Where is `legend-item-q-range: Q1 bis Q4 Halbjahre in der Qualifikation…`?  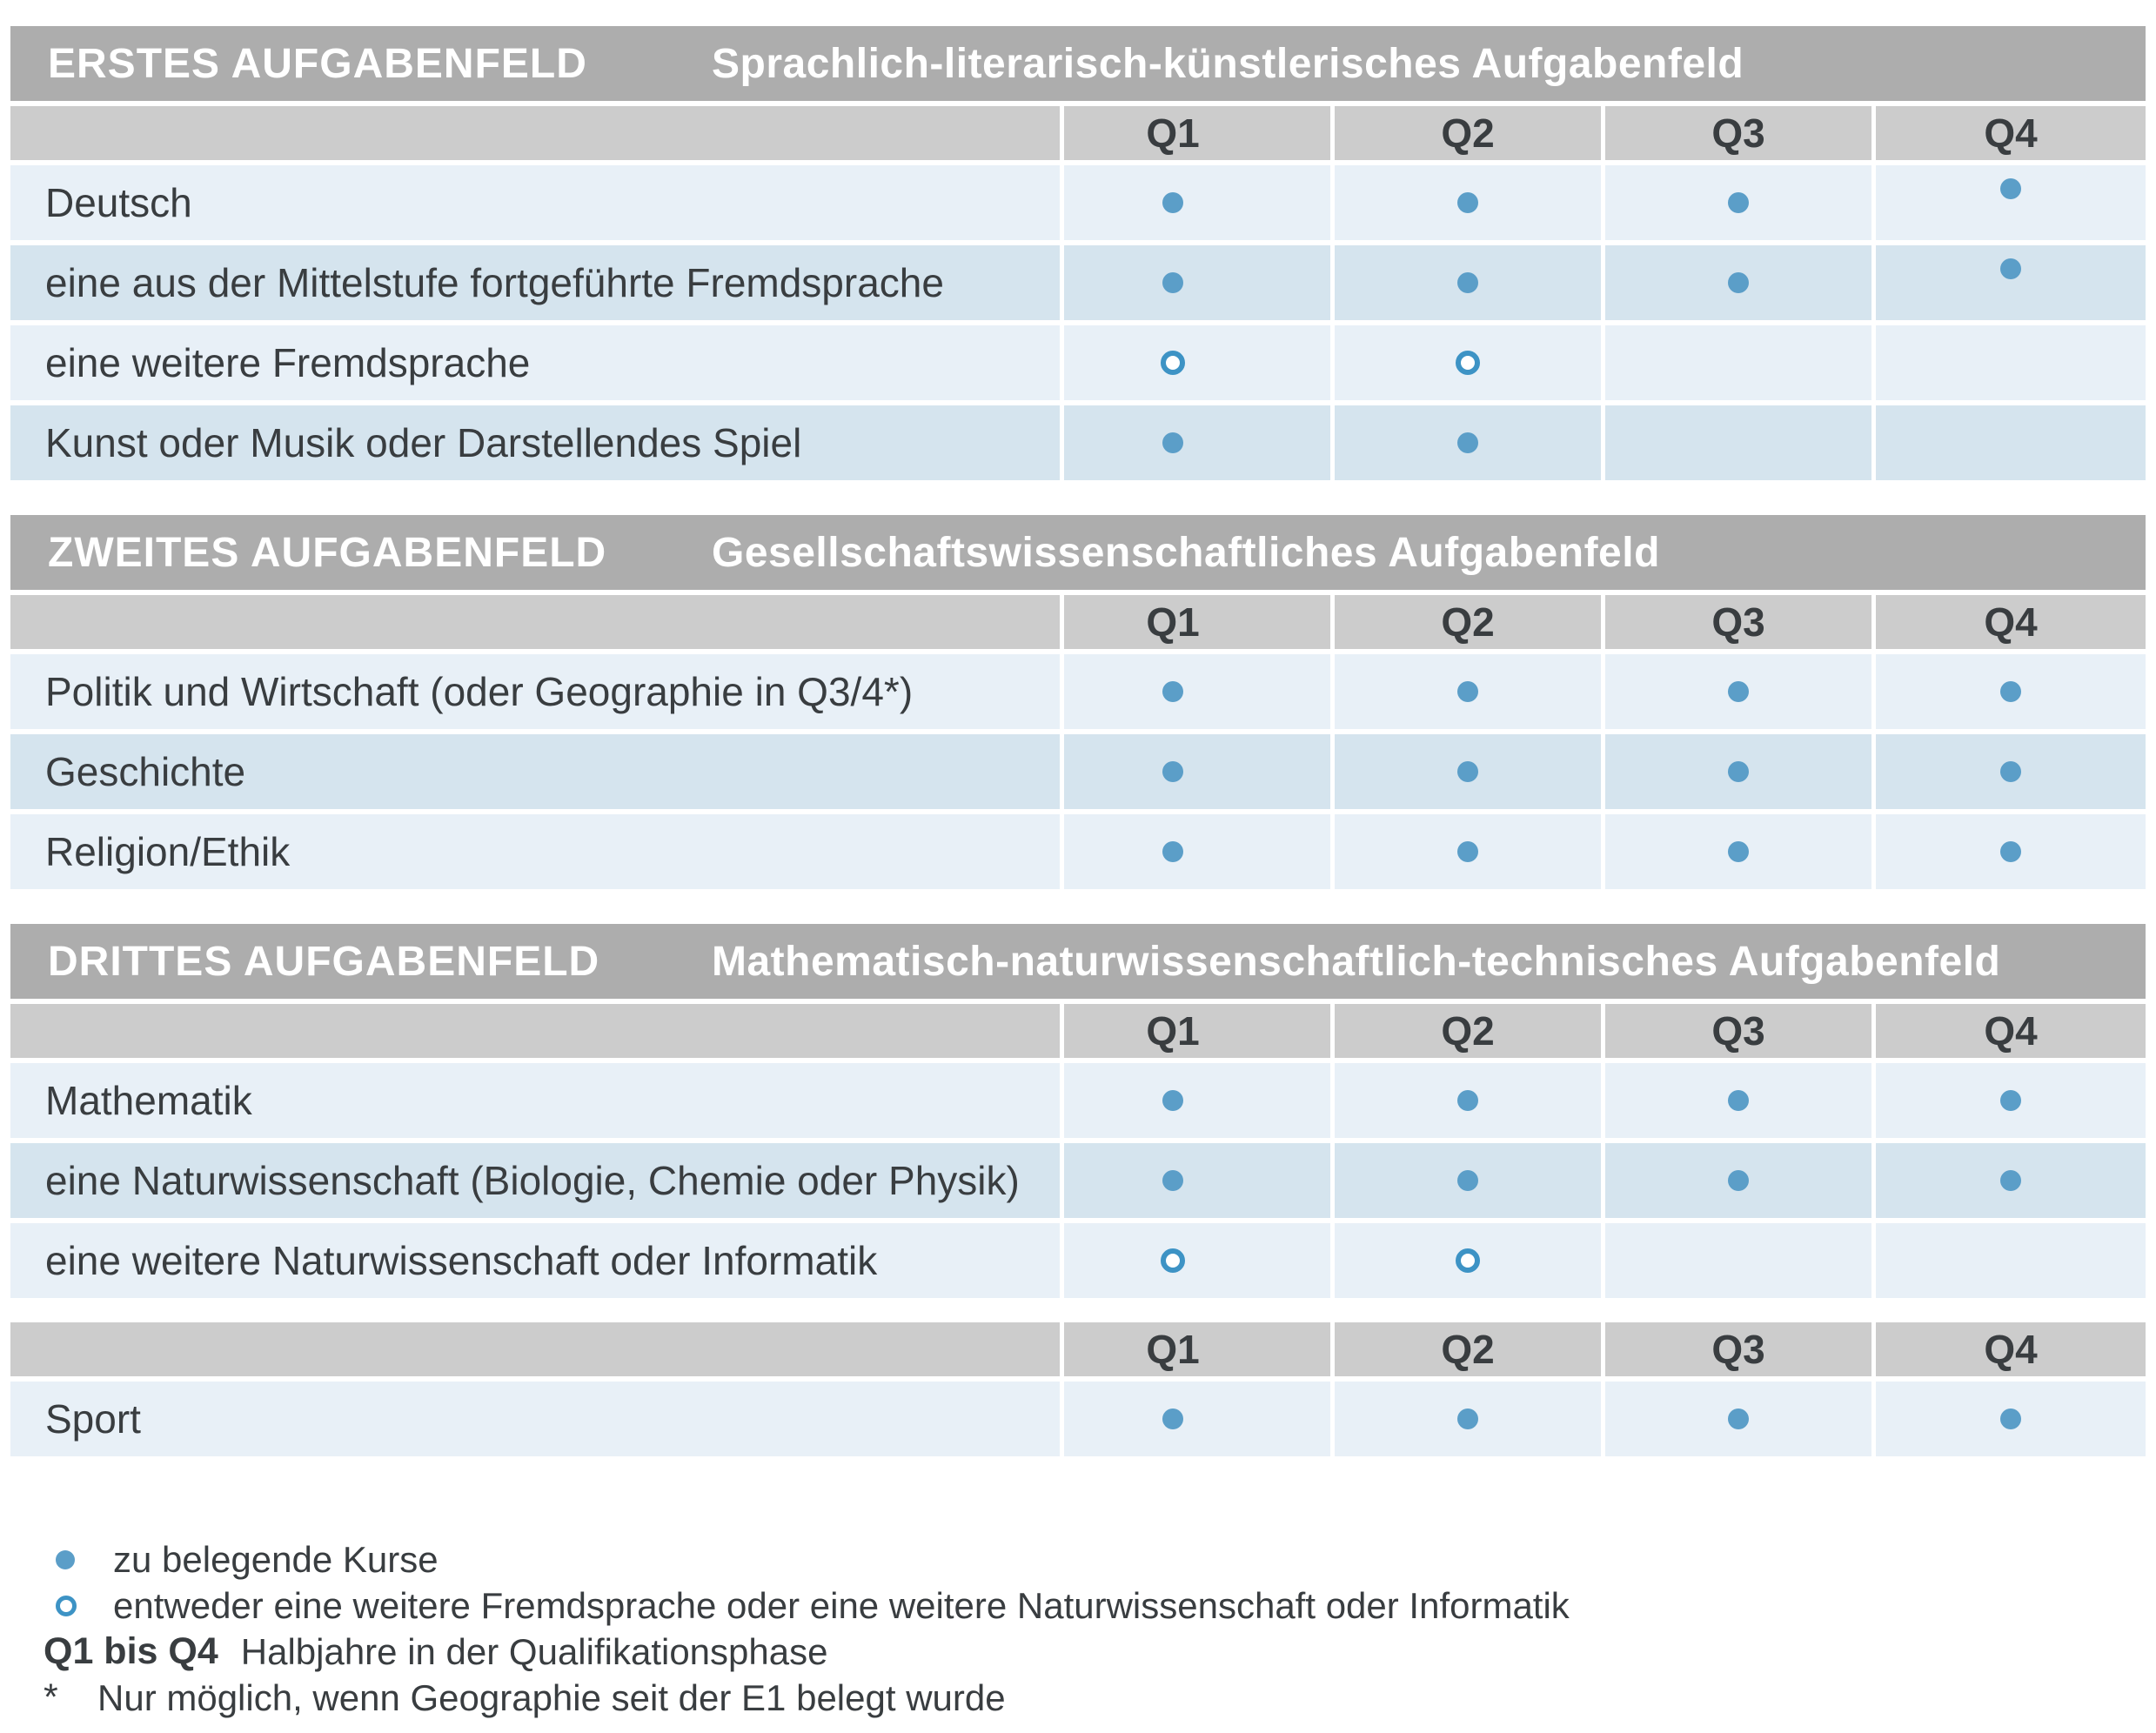 legend-item-q-range: Q1 bis Q4 Halbjahre in der Qualifikation… is located at coordinates (1095, 1652).